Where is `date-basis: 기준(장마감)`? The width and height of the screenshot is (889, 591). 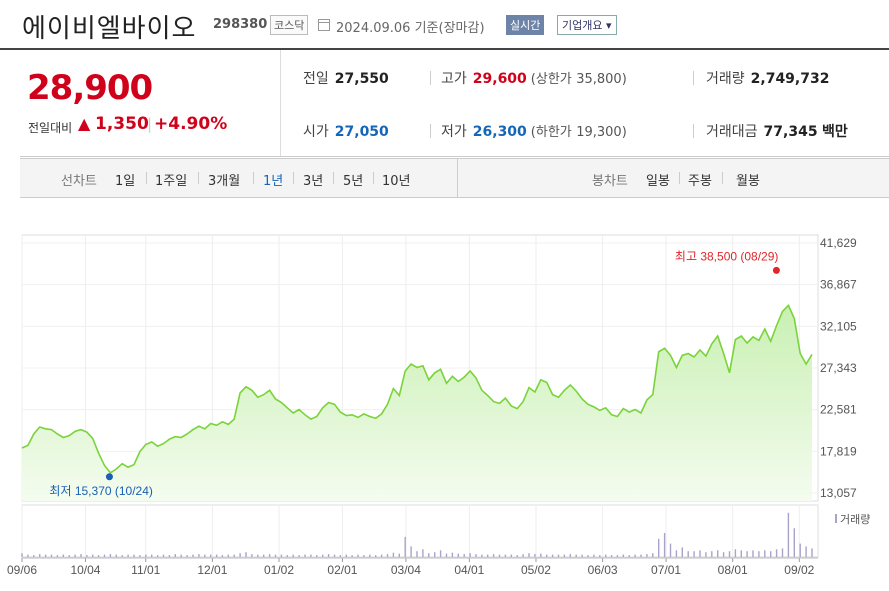
date-basis: 기준(장마감) is located at coordinates (449, 28).